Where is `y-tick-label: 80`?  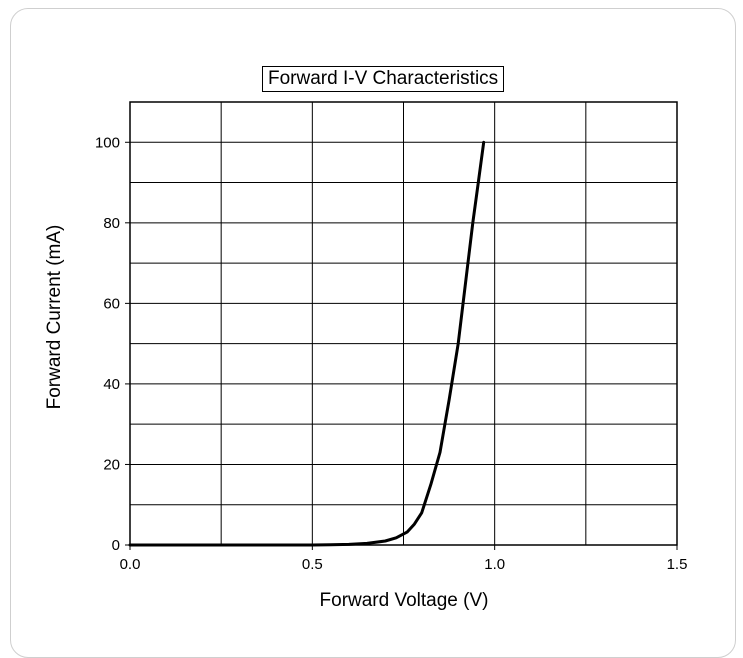 y-tick-label: 80 is located at coordinates (111, 223).